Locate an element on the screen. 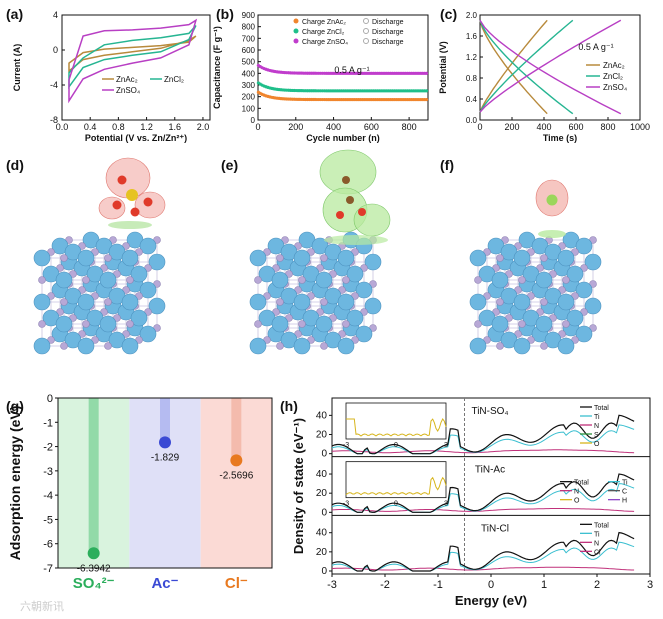  chart-b-ytick-label: 0 is located at coordinates (253, 120).